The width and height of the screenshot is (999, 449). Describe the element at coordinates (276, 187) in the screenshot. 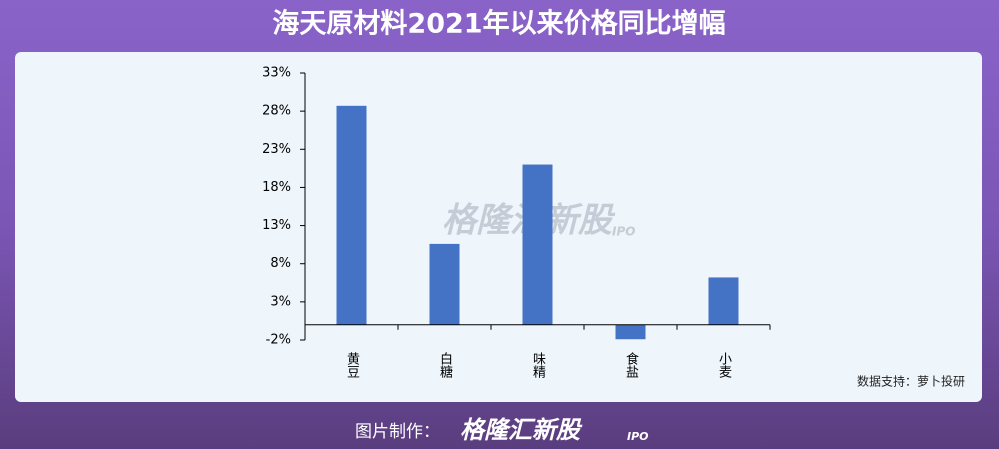

I see `y-tick-label: 18%` at that location.